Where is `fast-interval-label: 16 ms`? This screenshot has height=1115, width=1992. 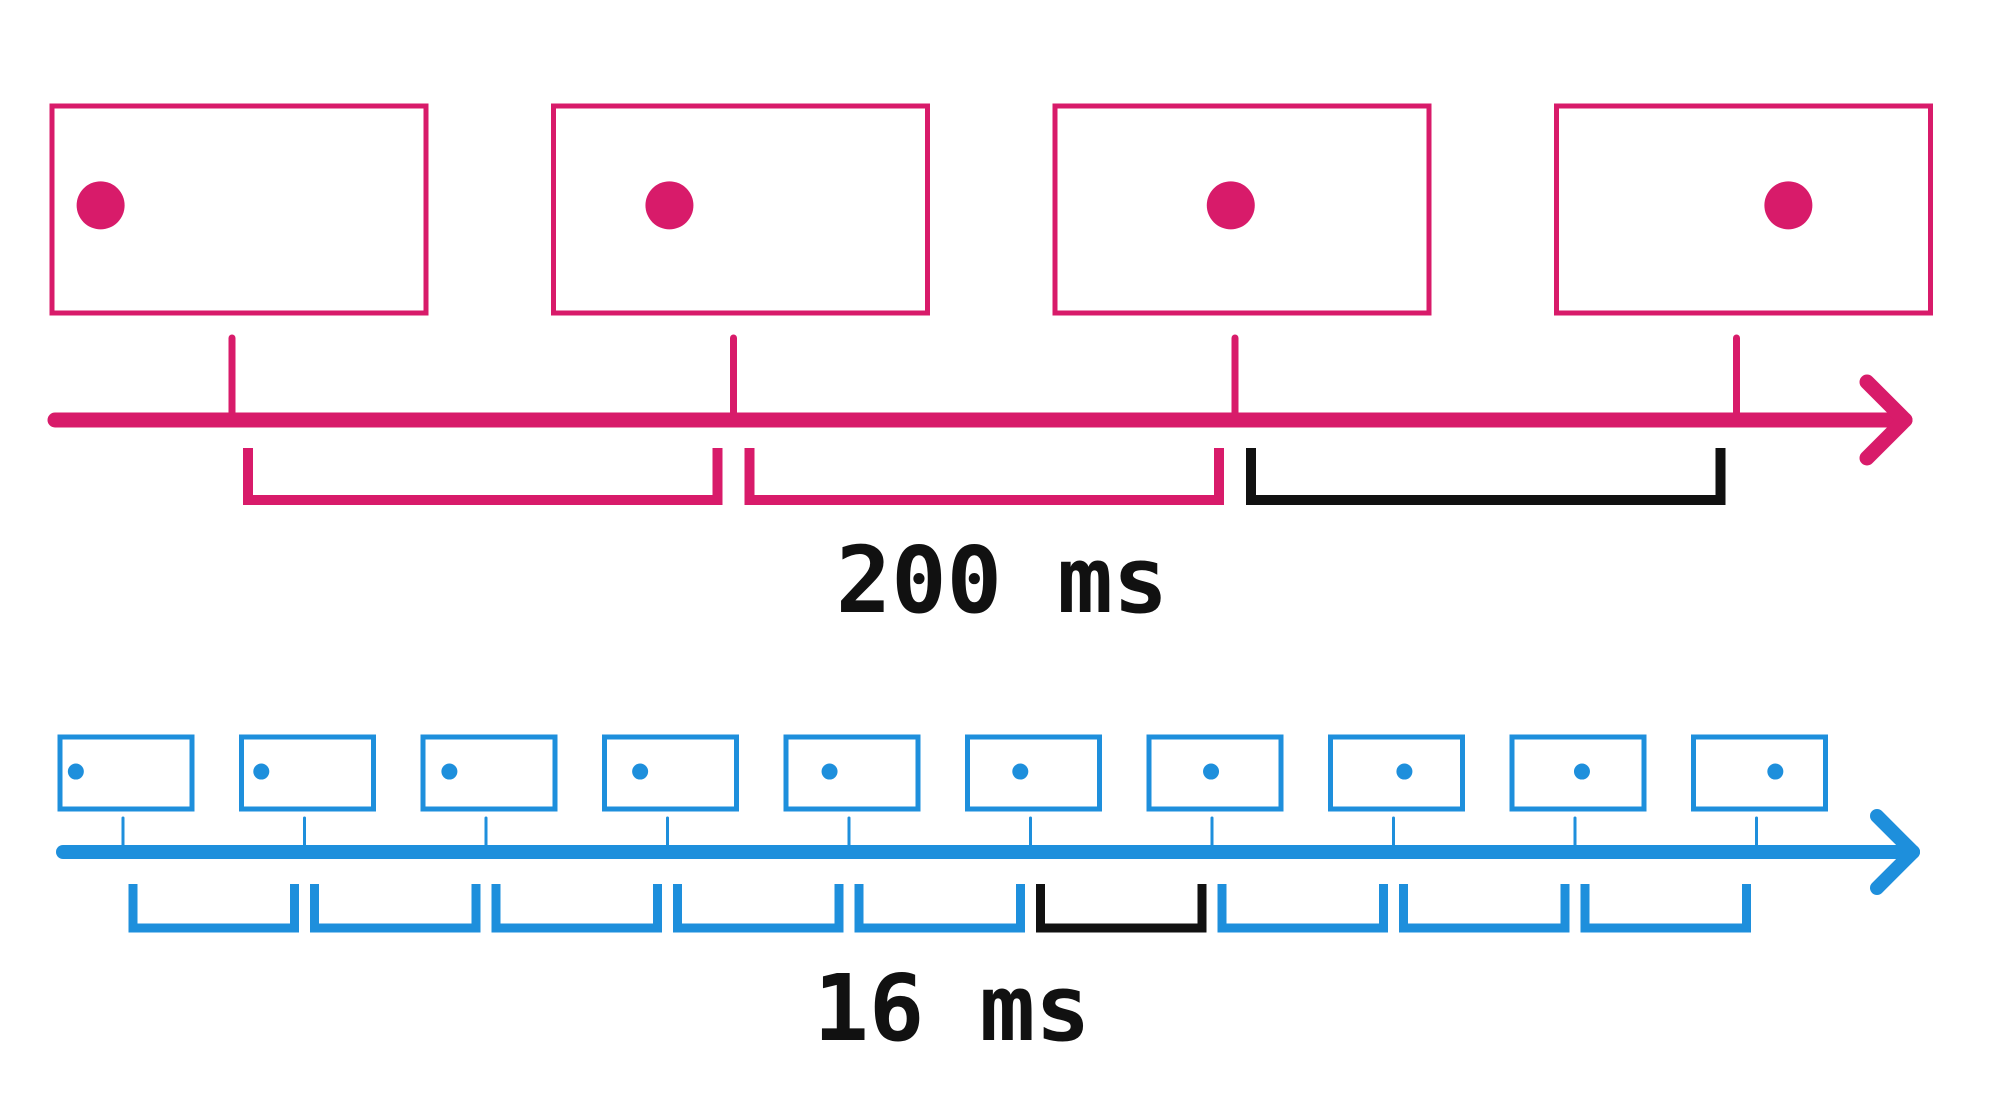
fast-interval-label: 16 ms is located at coordinates (952, 1008).